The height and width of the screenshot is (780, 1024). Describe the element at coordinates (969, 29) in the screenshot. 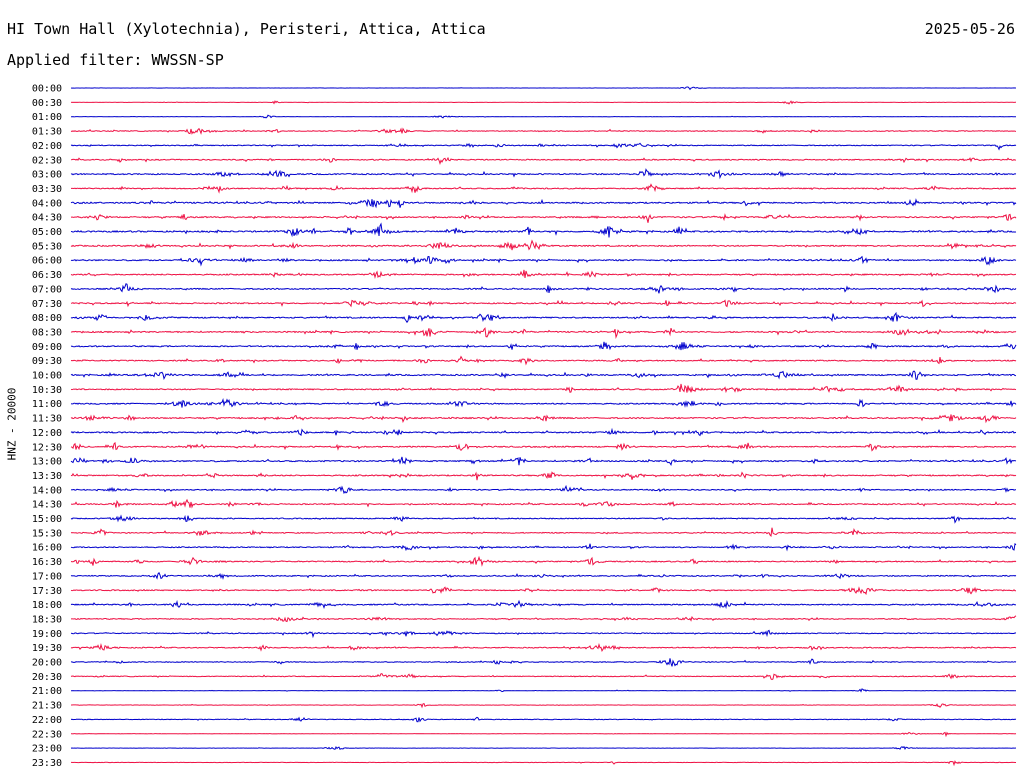

I see `date-label: 2025-05-26` at that location.